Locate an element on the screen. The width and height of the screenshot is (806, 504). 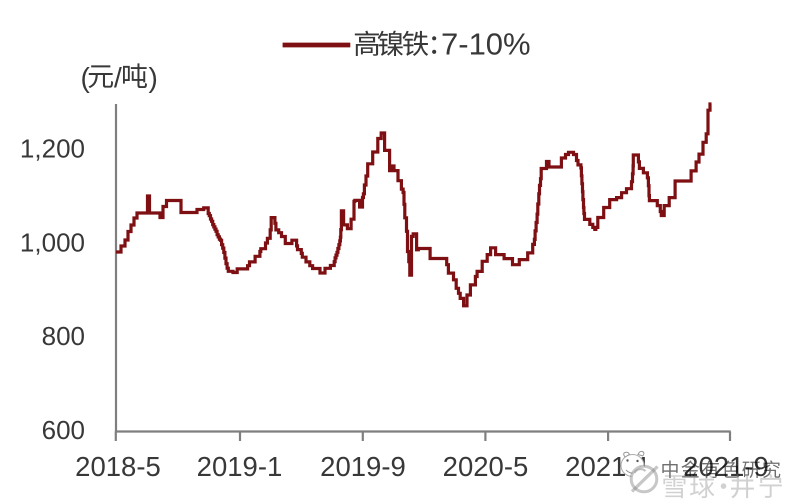
svg-text: 800 is located at coordinates (63, 336).